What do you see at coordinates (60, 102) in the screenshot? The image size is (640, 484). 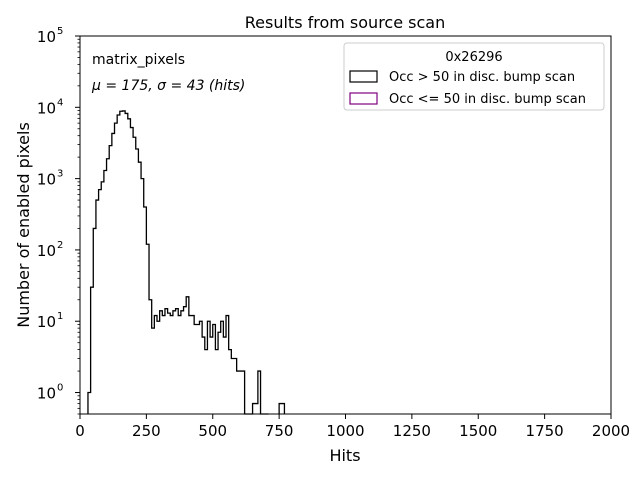 I see `y-tick-exponent: 4` at bounding box center [60, 102].